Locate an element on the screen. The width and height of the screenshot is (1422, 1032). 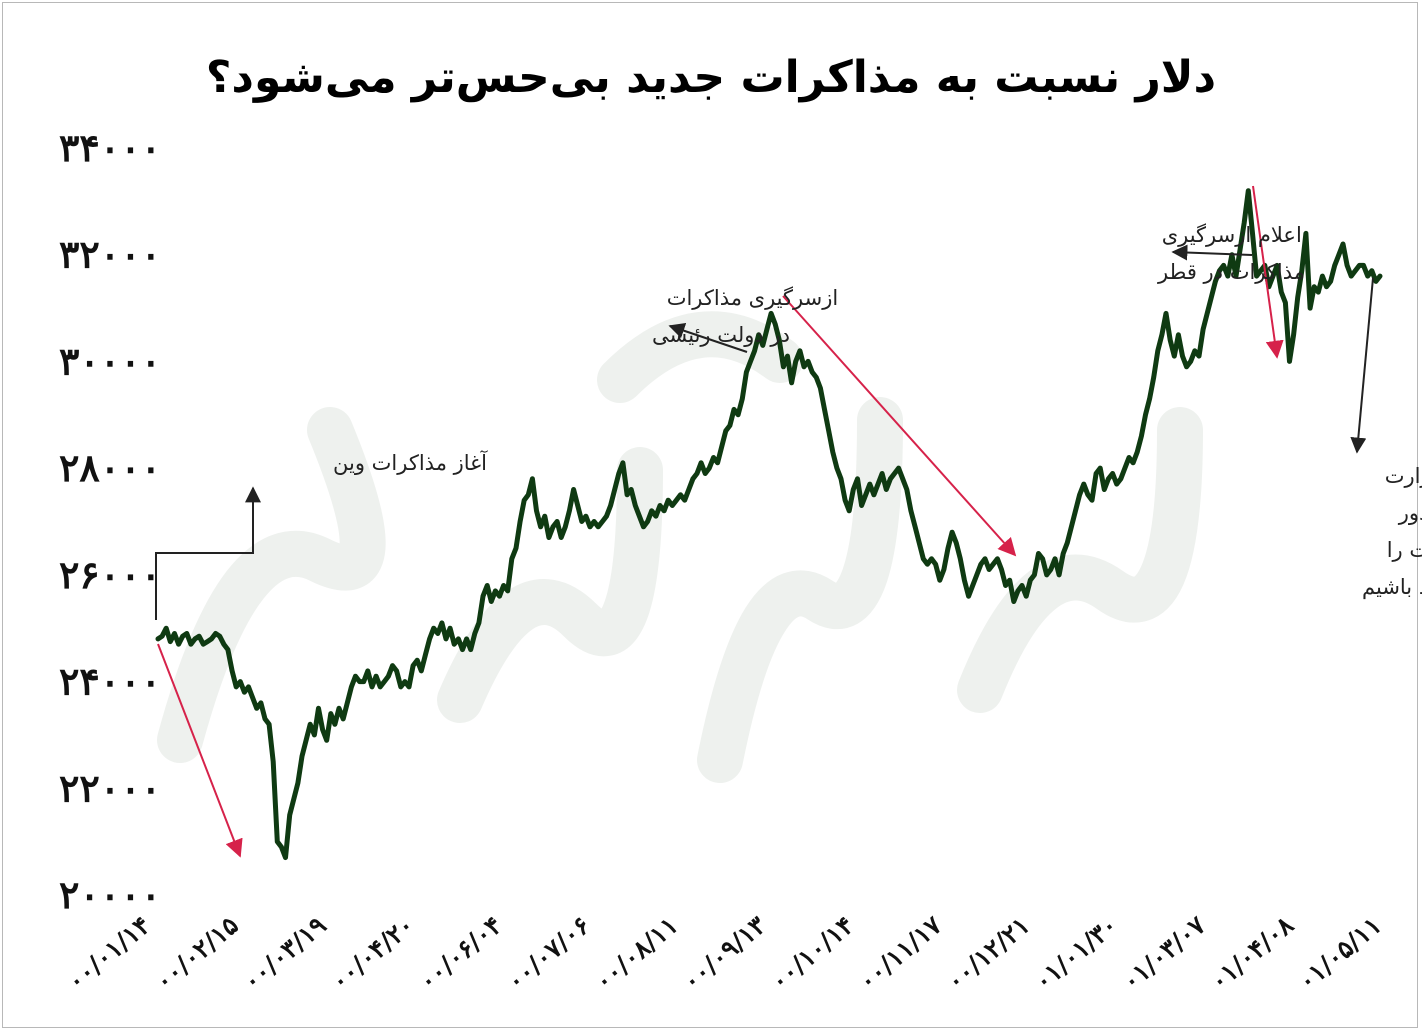
y-tick-label: ۲۶۰۰۰ is located at coordinates (110, 574).